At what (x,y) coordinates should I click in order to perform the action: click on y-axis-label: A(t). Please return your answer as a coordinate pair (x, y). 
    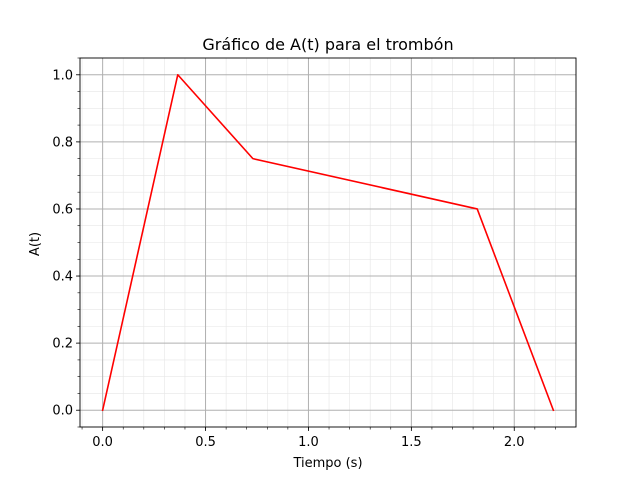
    Looking at the image, I should click on (35, 244).